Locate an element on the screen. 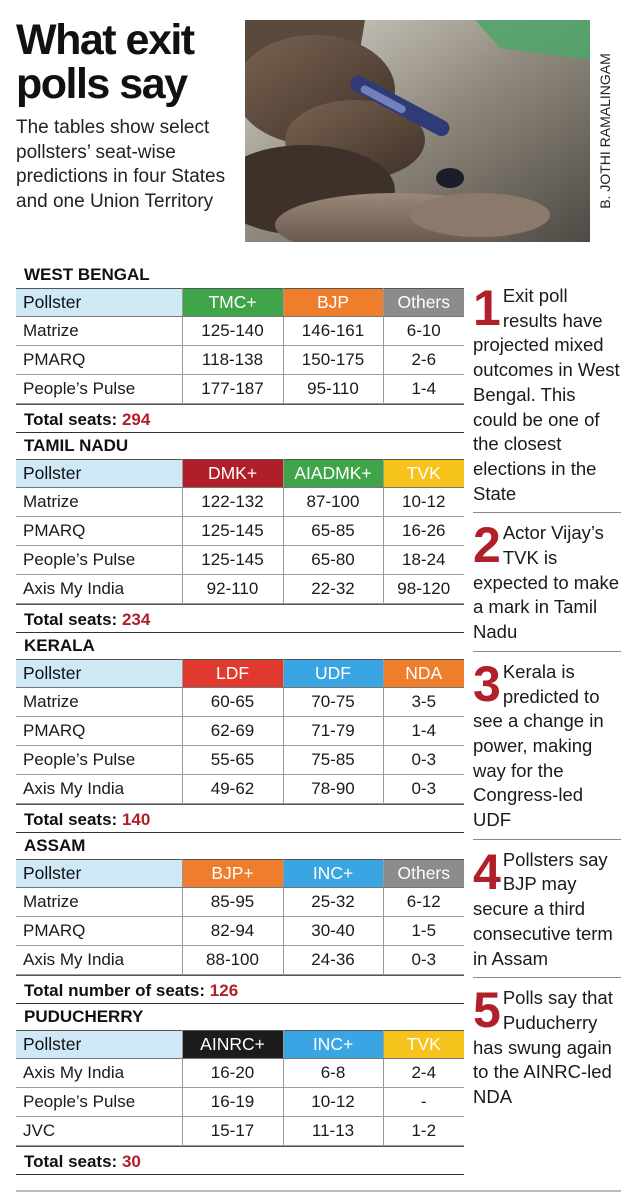 The width and height of the screenshot is (633, 1200). pollster-name: JVC is located at coordinates (99, 1131).